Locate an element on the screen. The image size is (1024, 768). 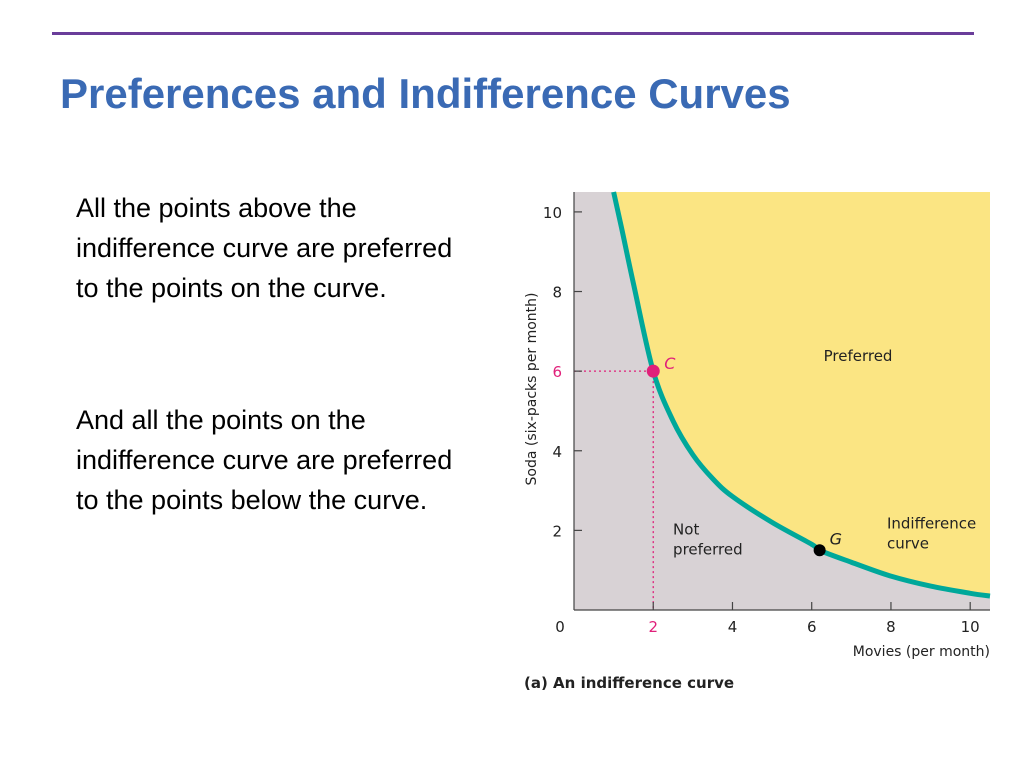
point-c is located at coordinates (653, 371).